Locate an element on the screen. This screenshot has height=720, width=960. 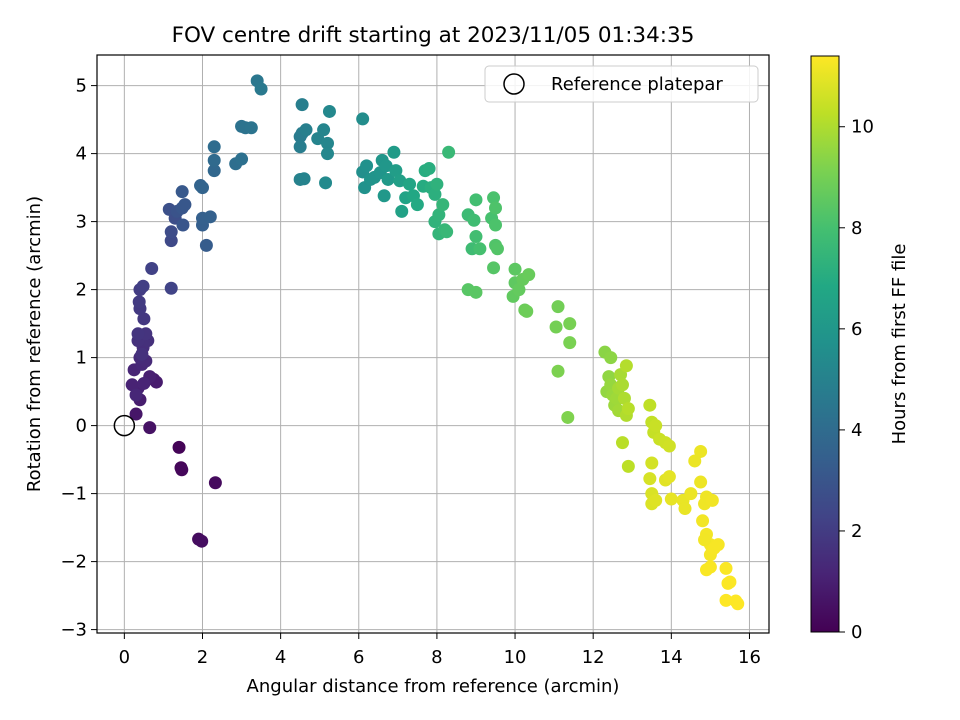
x-tick-label: 0 is located at coordinates (124, 657).